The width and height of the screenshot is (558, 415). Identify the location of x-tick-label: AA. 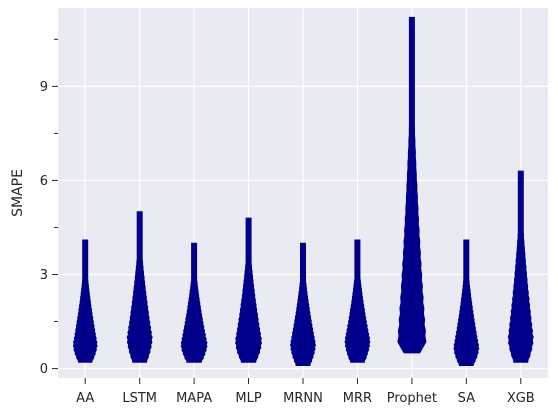
(85, 398).